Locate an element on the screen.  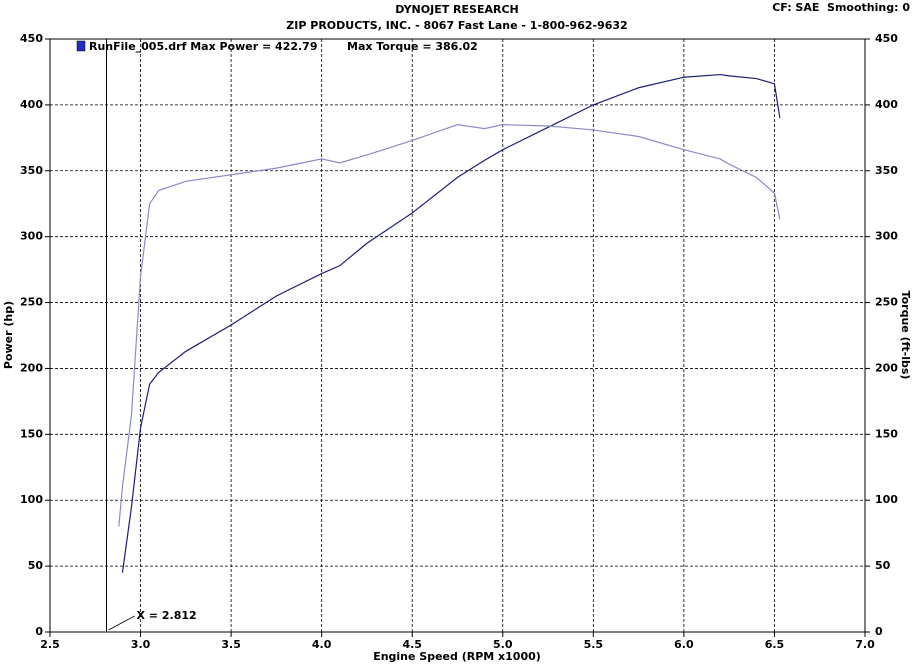
y-tick-label: 0 is located at coordinates (39, 631).